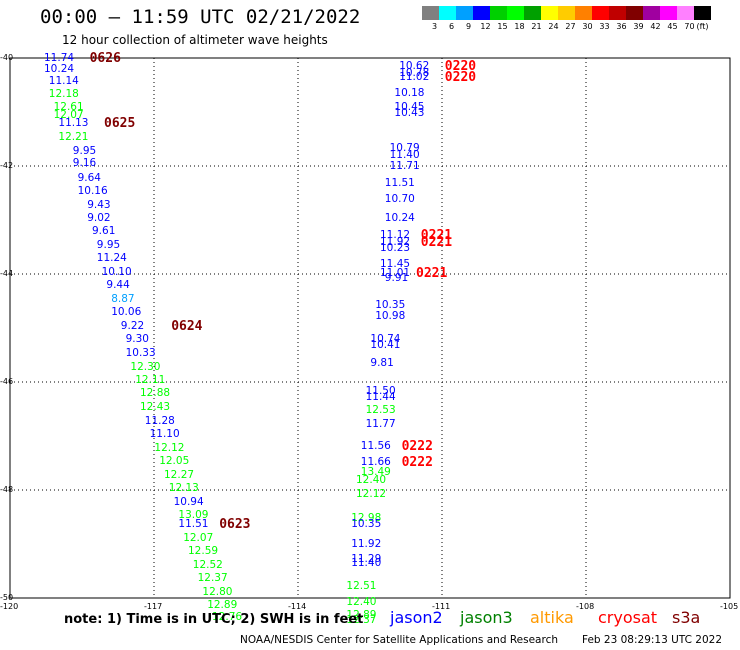  Describe the element at coordinates (621, 26) in the screenshot. I see `colorbar-label: 36` at that location.